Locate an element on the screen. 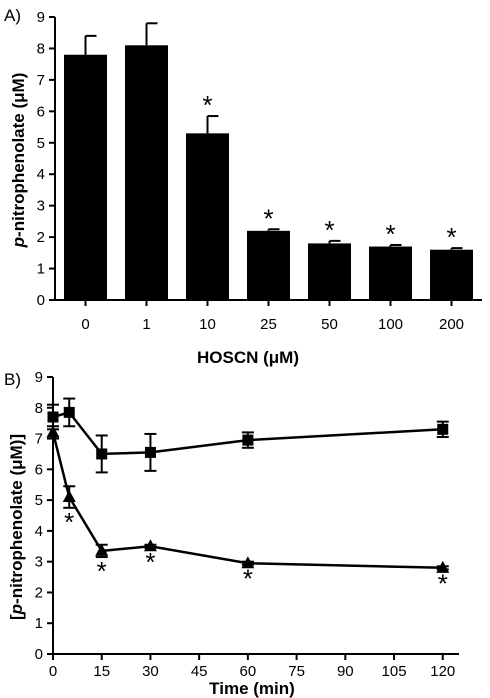 Image resolution: width=490 pixels, height=698 pixels. panel-a-x-tick-label: 50 is located at coordinates (329, 324).